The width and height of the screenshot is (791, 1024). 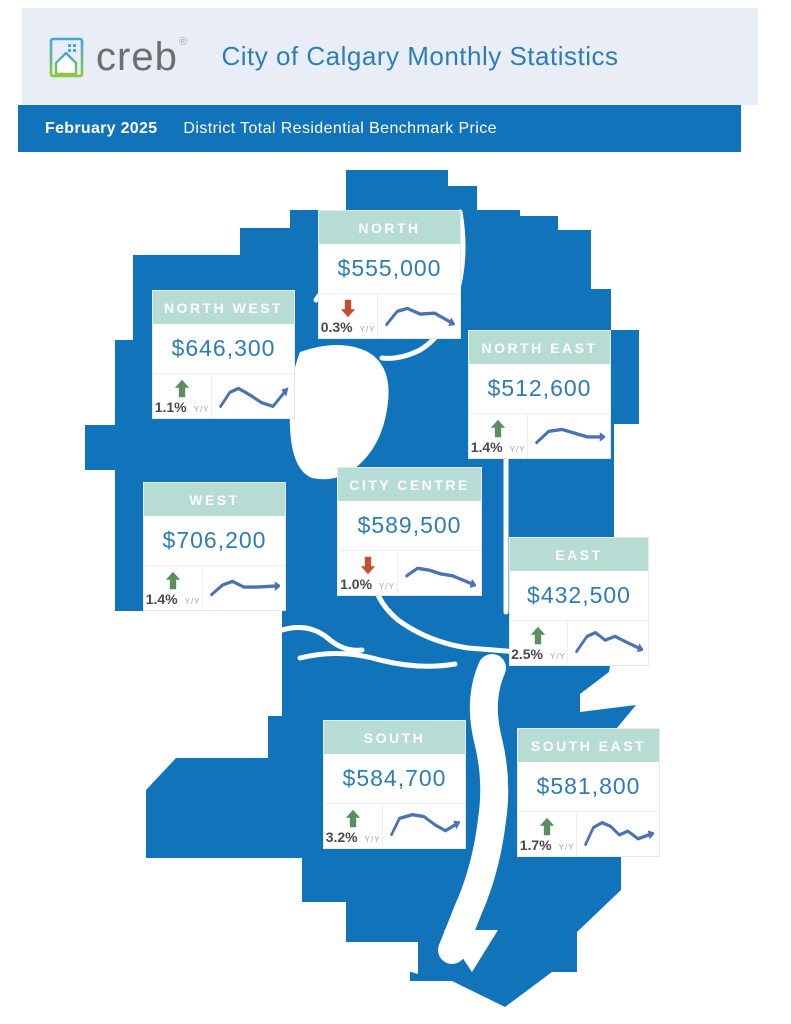 What do you see at coordinates (170, 407) in the screenshot?
I see `change-percent: 1.1%` at bounding box center [170, 407].